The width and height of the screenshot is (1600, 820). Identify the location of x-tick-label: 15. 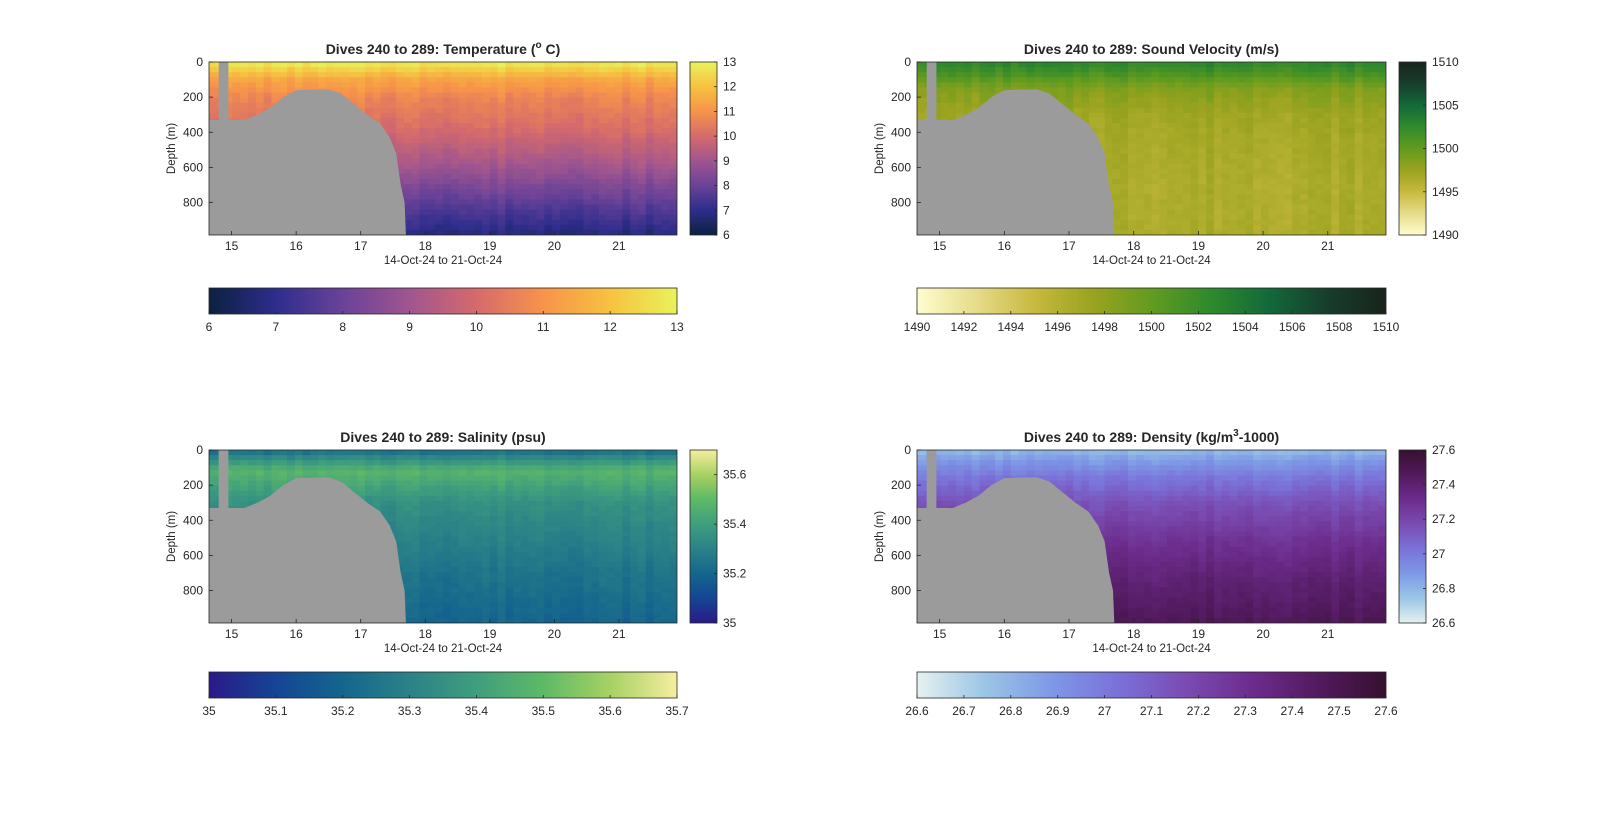
(940, 246).